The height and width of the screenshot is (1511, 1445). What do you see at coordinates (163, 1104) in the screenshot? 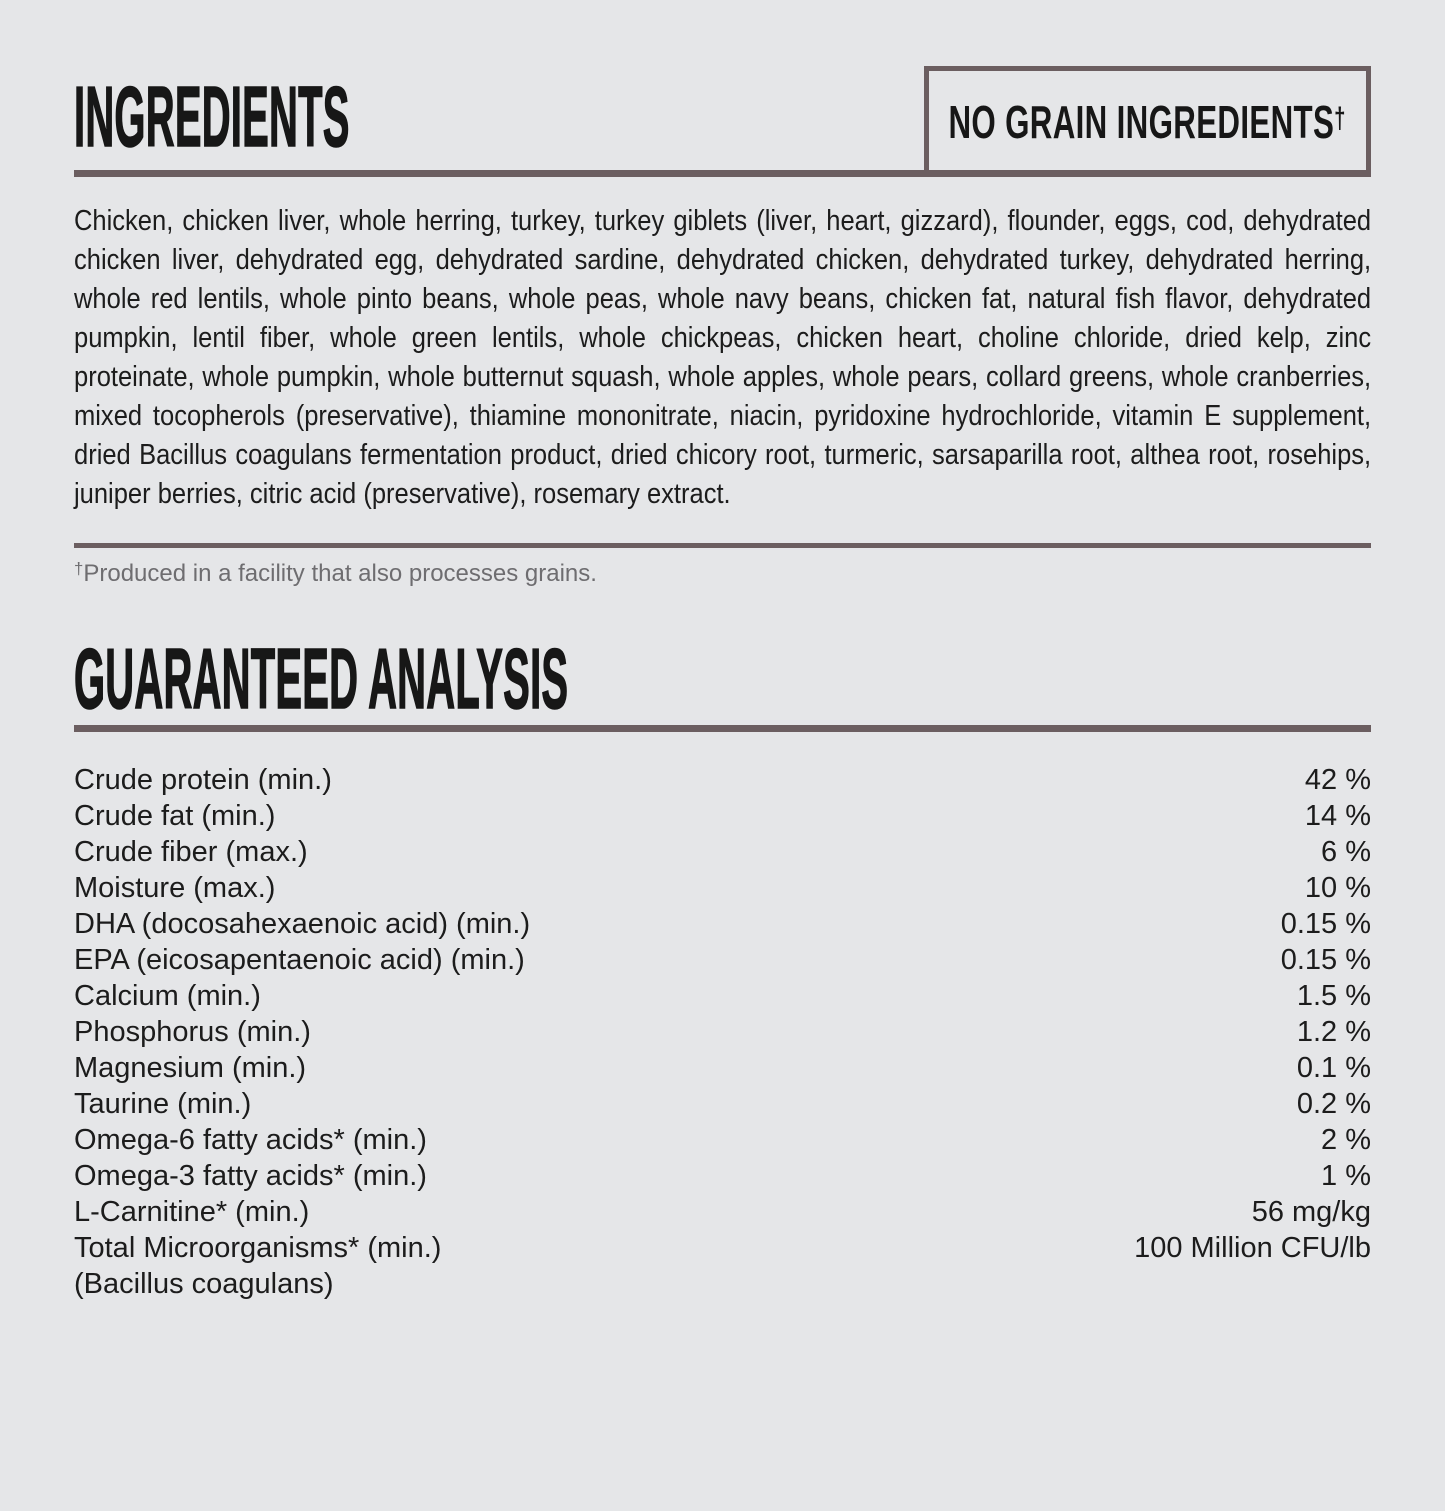
I see `analysis-row-label: Taurine (min.)` at bounding box center [163, 1104].